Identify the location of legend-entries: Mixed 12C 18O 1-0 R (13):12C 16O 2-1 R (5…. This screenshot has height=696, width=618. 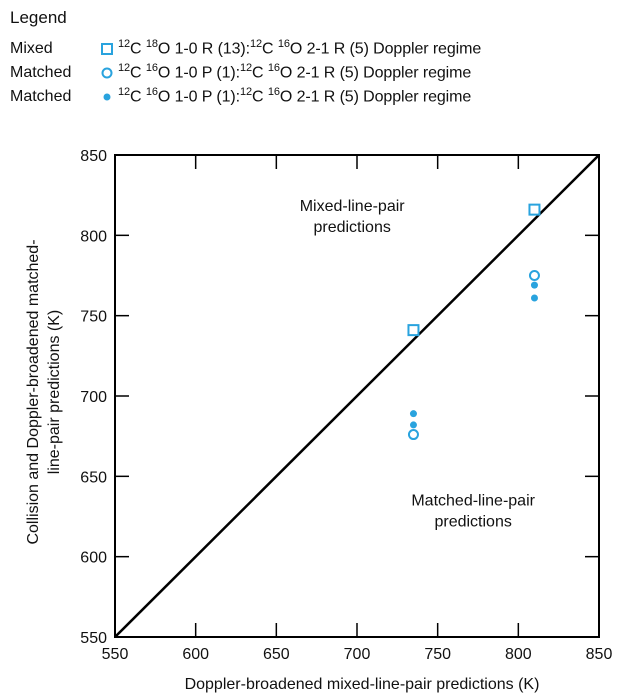
(312, 74).